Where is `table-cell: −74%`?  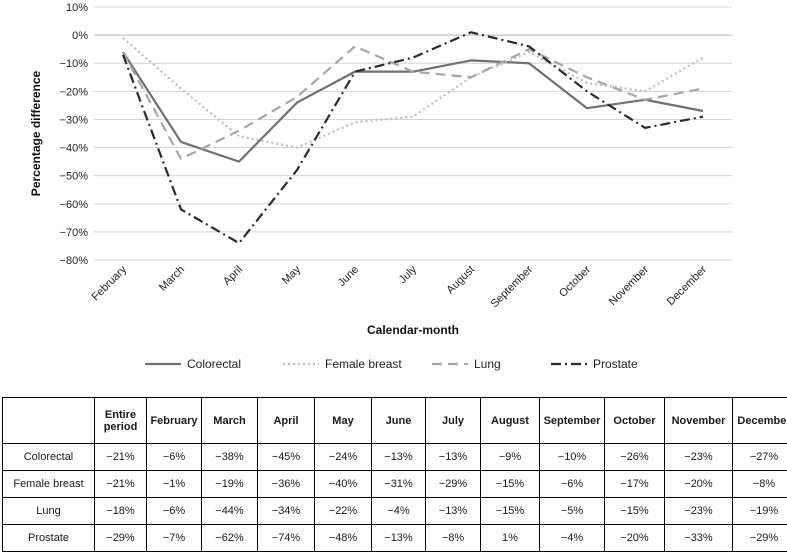 table-cell: −74% is located at coordinates (286, 538).